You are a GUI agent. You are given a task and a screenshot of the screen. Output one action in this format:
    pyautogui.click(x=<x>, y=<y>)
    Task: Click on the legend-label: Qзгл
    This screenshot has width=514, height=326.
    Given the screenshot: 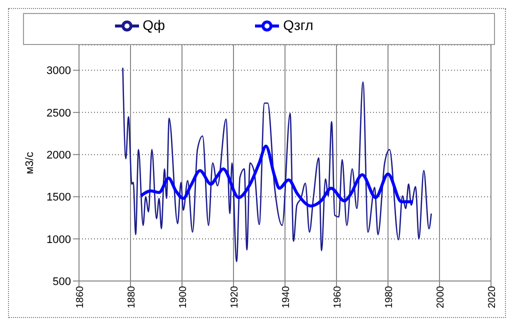 What is the action you would take?
    pyautogui.click(x=298, y=24)
    